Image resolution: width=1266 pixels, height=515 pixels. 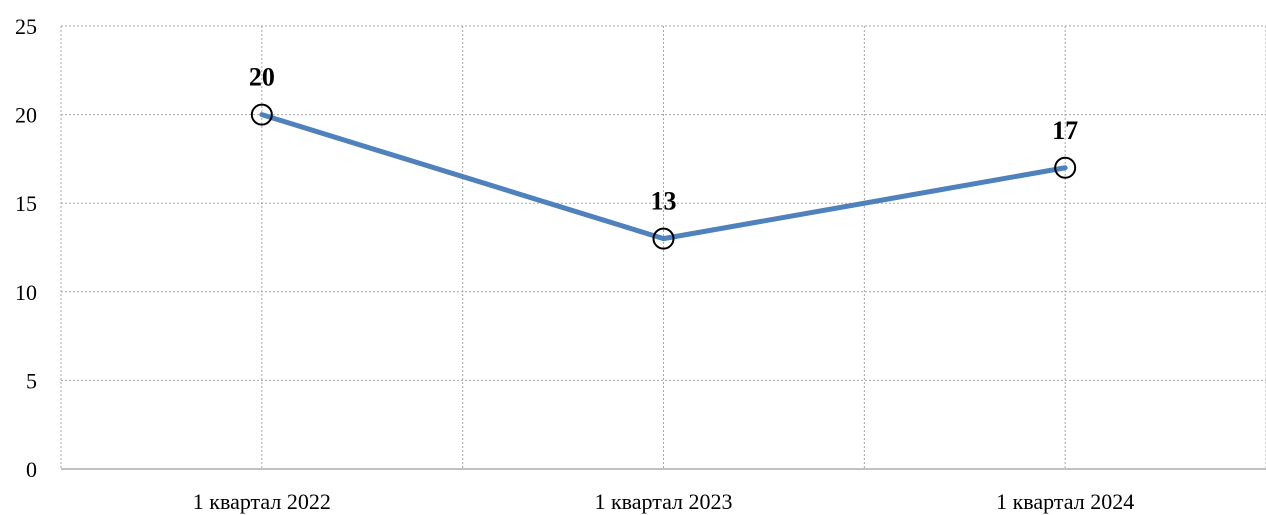 I want to click on data-label: 20, so click(x=262, y=77).